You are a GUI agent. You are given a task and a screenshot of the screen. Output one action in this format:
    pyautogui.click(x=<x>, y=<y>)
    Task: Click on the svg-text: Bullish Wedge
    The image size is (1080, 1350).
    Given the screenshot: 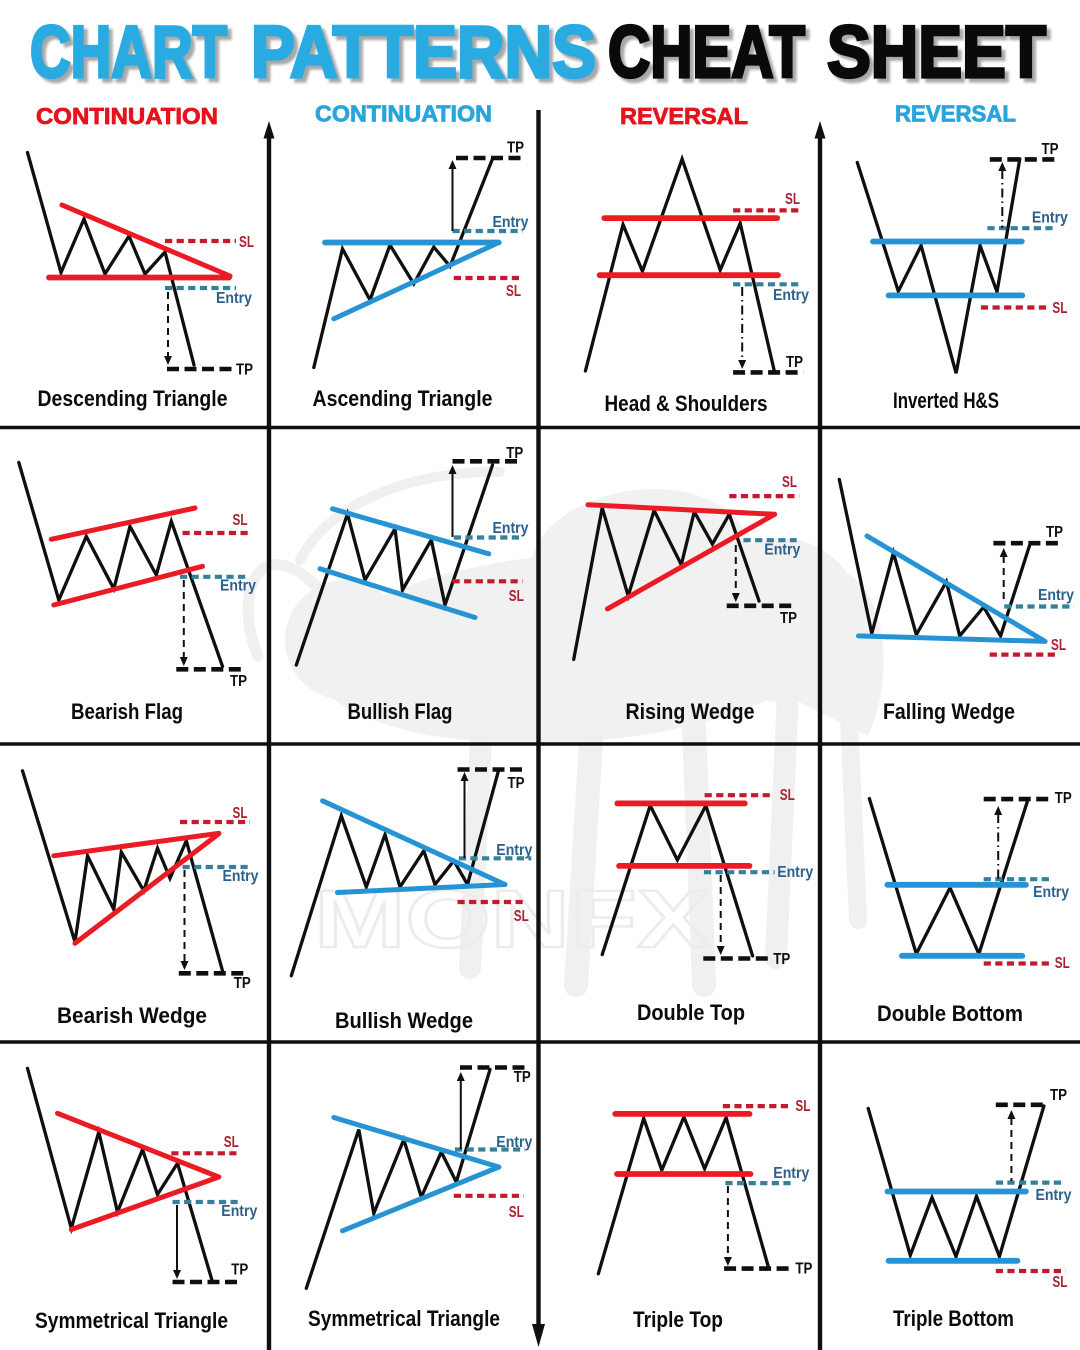 What is the action you would take?
    pyautogui.click(x=404, y=1020)
    